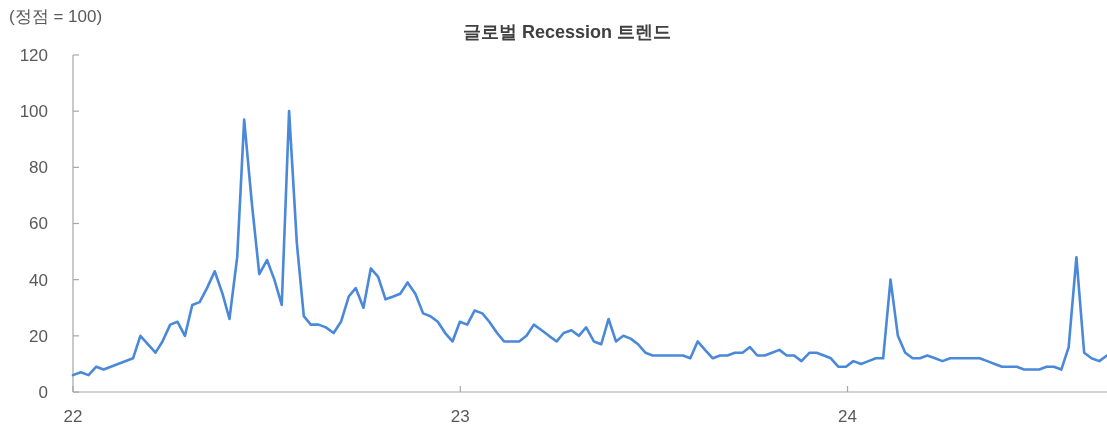 Image resolution: width=1107 pixels, height=431 pixels. What do you see at coordinates (38, 336) in the screenshot?
I see `y-tick-label: 20` at bounding box center [38, 336].